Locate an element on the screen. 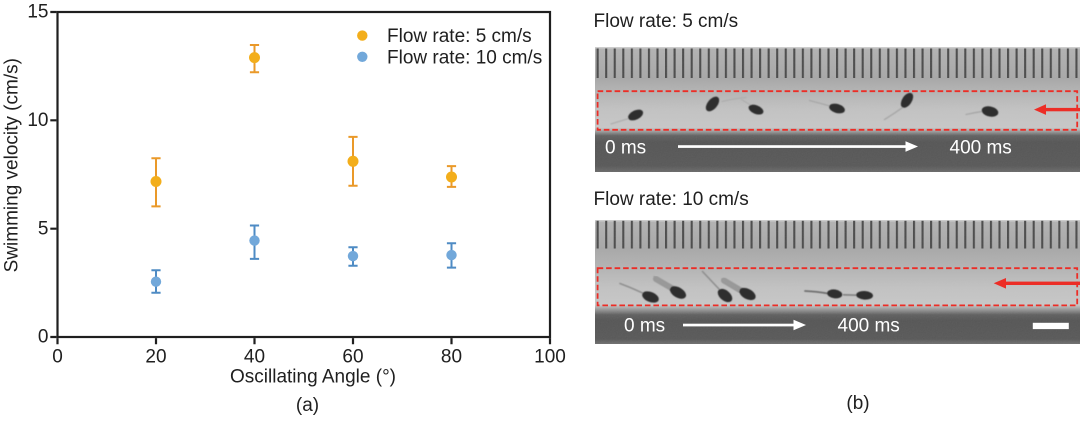 The height and width of the screenshot is (423, 1080). svg-text: 60 is located at coordinates (352, 357).